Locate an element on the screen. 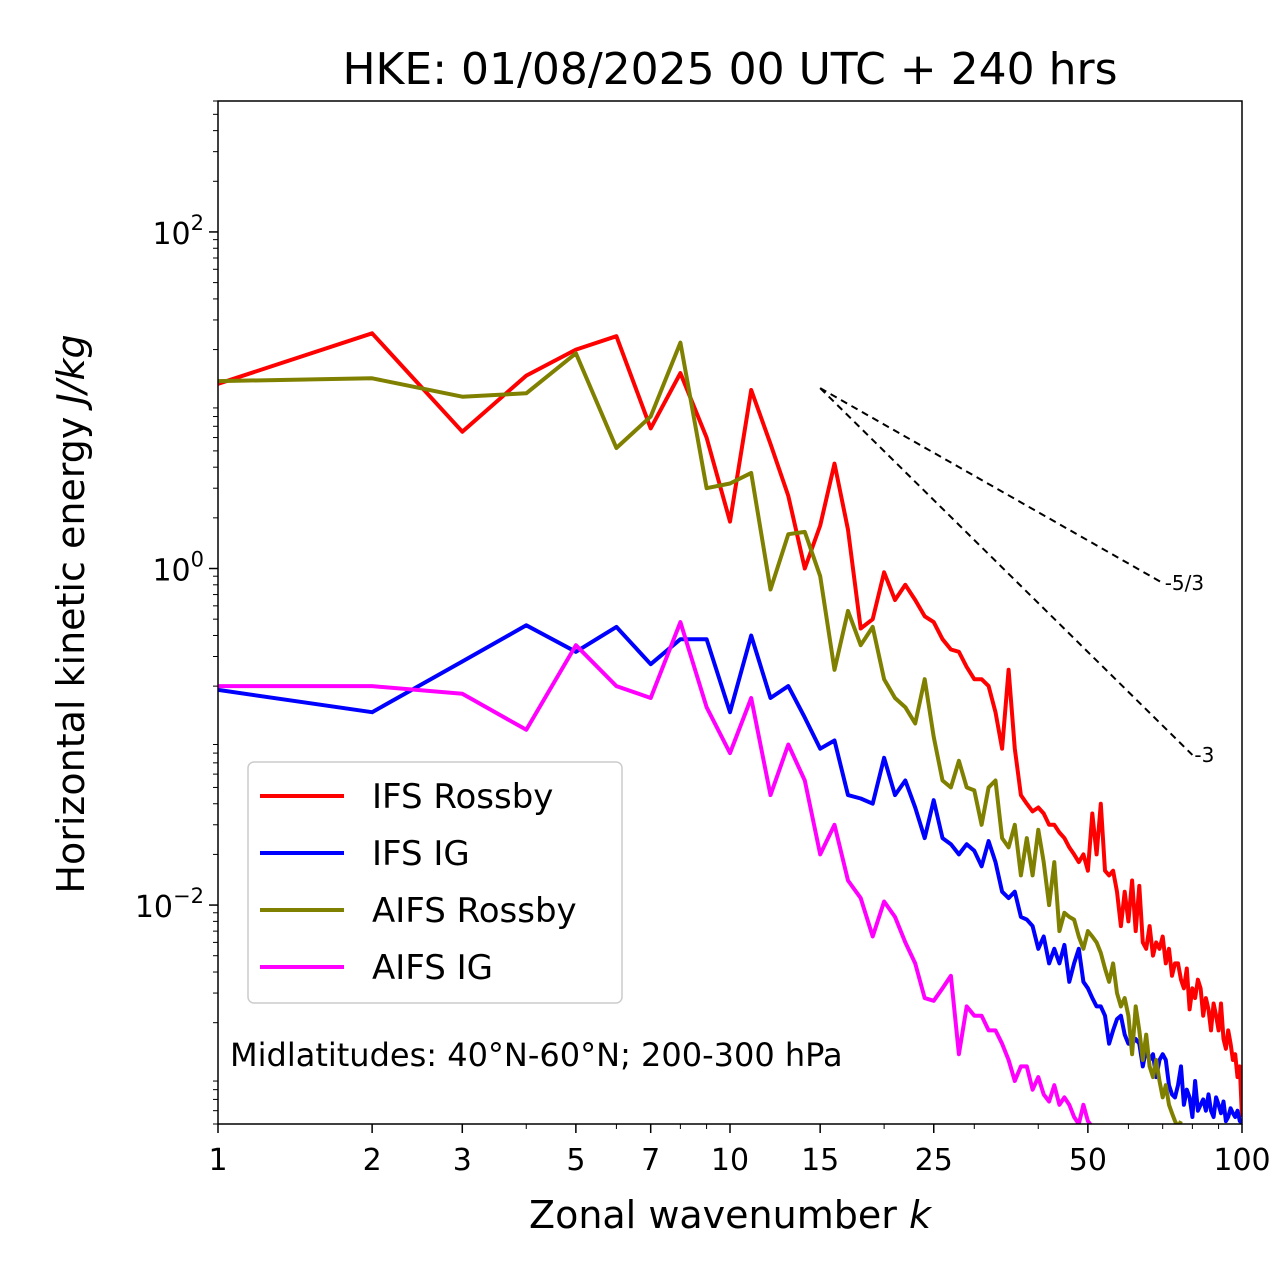  x-tick-label: 10 is located at coordinates (730, 1160).